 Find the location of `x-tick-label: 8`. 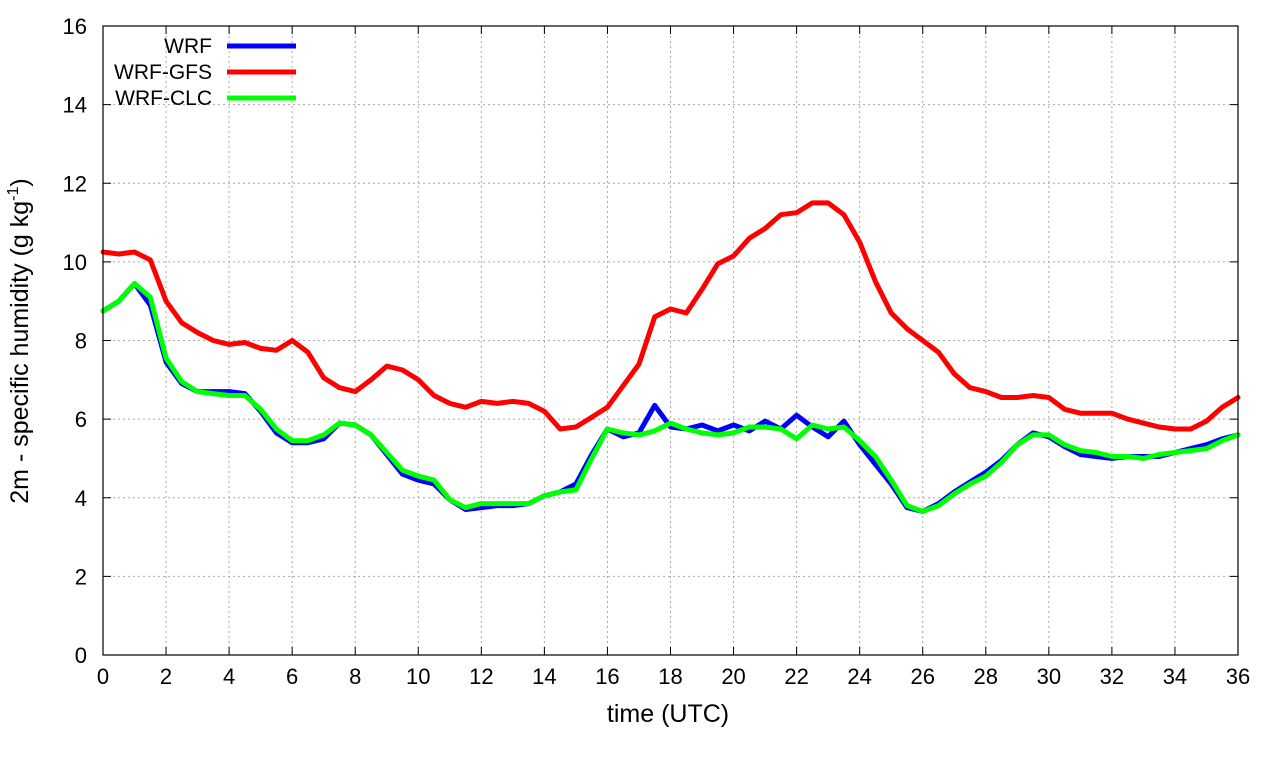

x-tick-label: 8 is located at coordinates (355, 676).